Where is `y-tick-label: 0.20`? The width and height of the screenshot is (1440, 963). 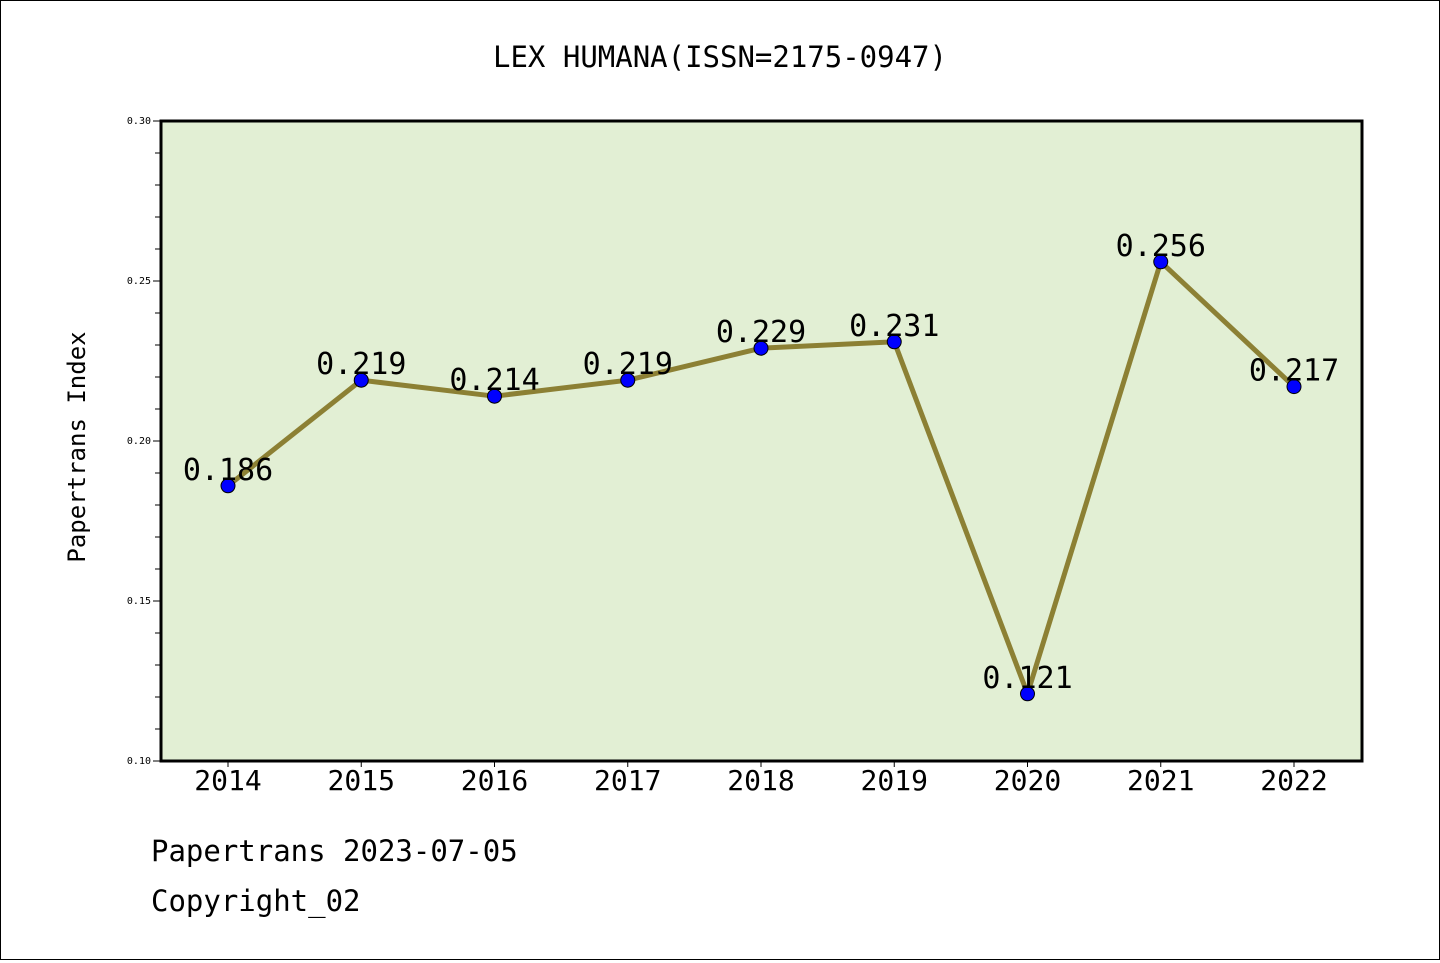
y-tick-label: 0.20 is located at coordinates (139, 441).